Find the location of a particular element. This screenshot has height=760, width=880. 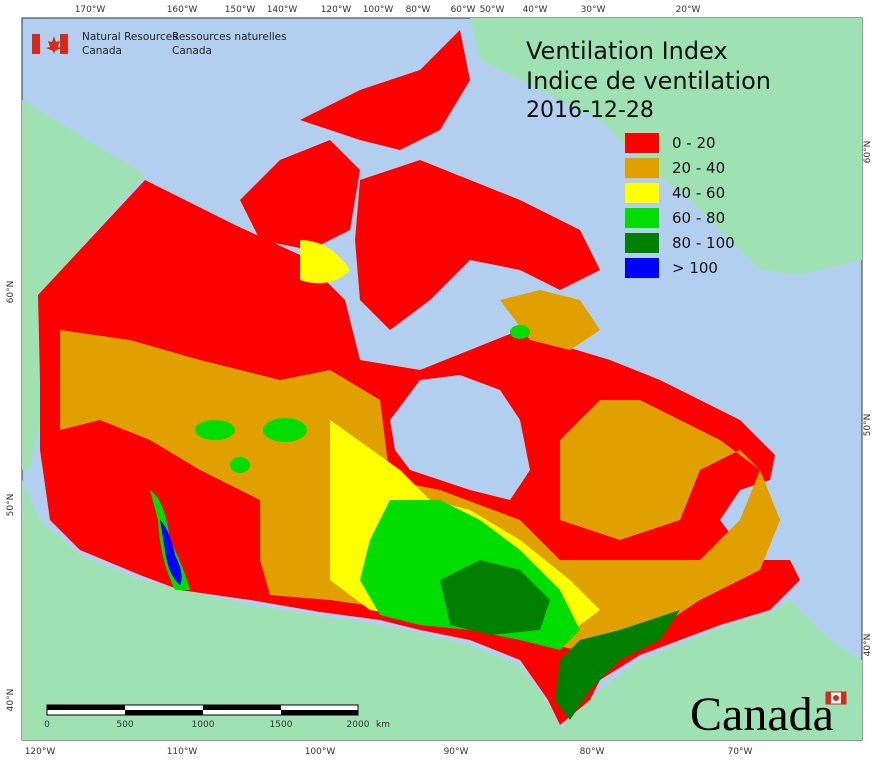

legend-label: 80 - 100 is located at coordinates (703, 243).